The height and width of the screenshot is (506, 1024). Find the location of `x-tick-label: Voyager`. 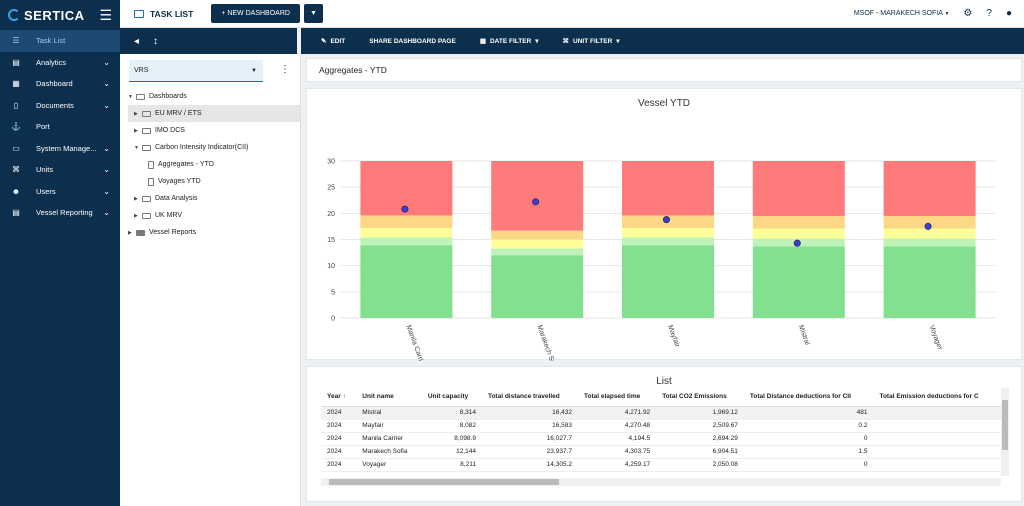

x-tick-label: Voyager is located at coordinates (936, 337).